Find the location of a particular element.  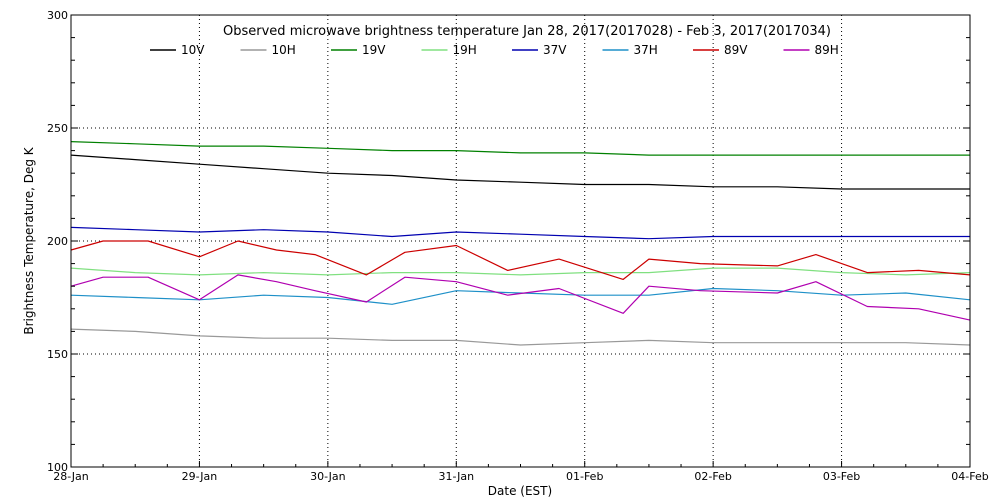

x-tick-label: 01-Feb is located at coordinates (584, 476).